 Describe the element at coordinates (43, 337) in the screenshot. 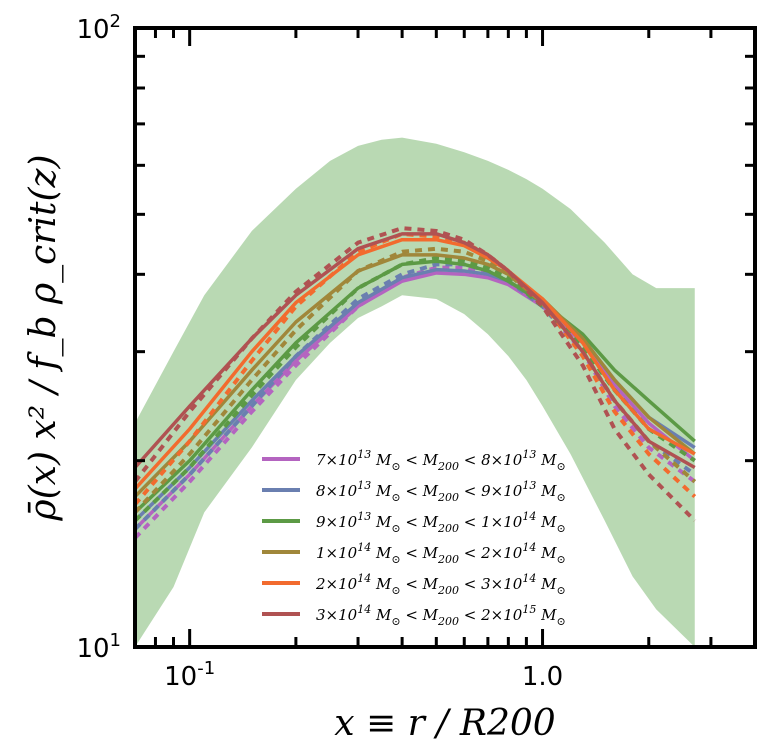

I see `y-axis-title: ρ̄(x) x² / f_b ρ_crit(z)` at that location.